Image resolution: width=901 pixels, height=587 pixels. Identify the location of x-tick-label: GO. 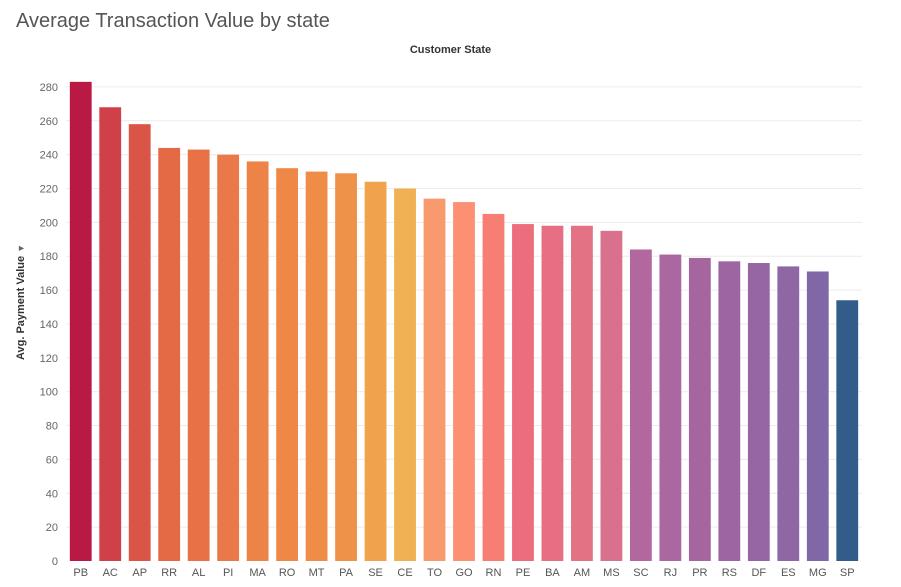
(464, 573).